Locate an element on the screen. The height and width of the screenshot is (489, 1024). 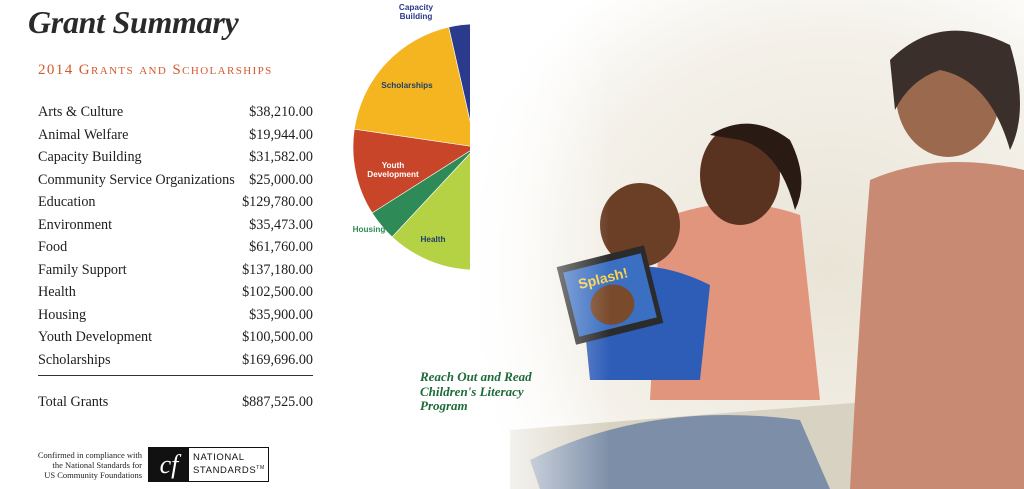
grant-label: Community Service Organizations is located at coordinates (136, 179).